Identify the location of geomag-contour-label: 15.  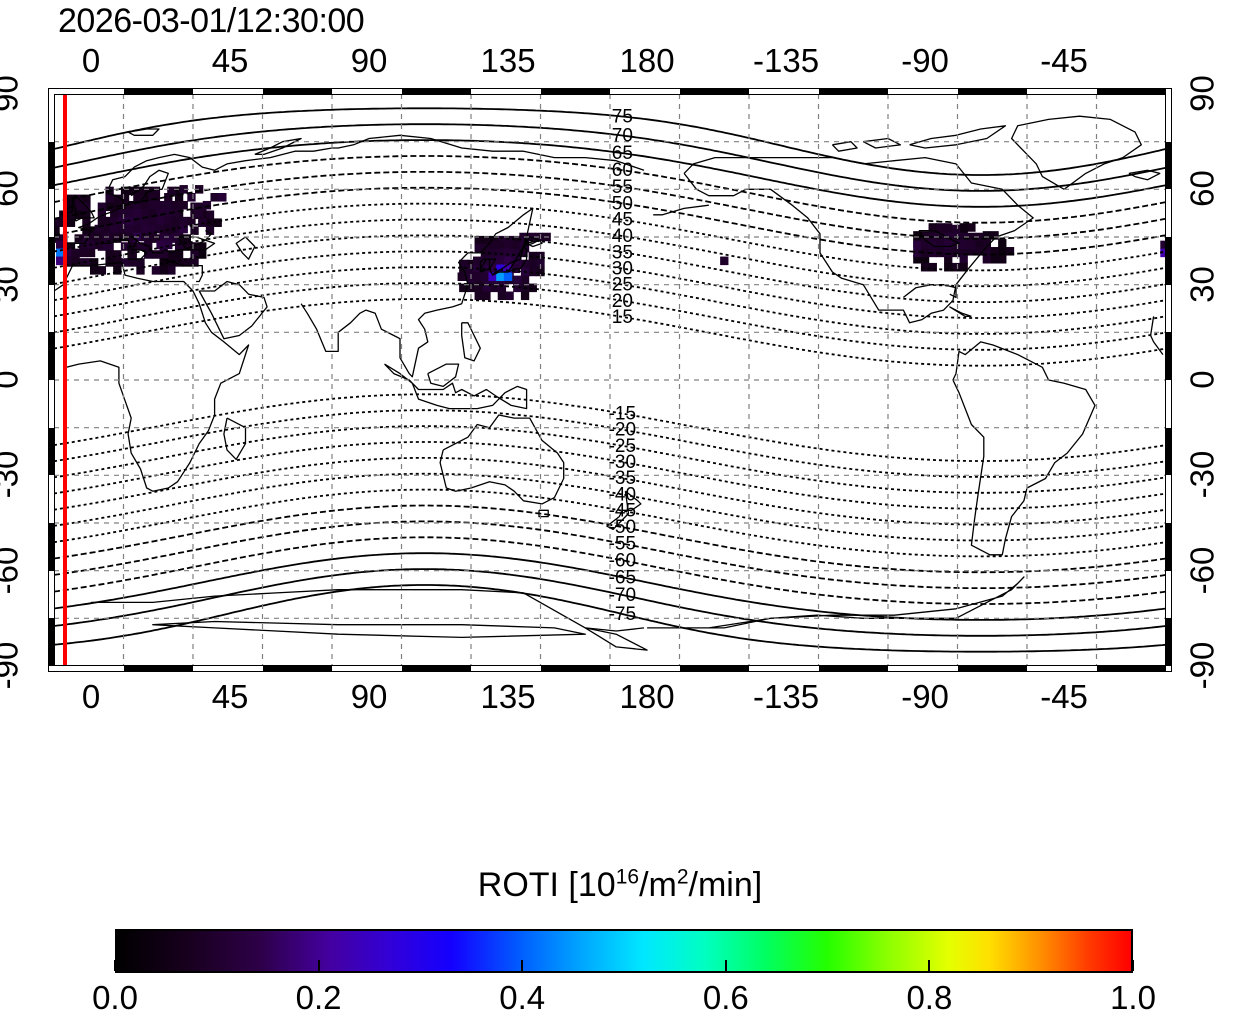
(622, 317).